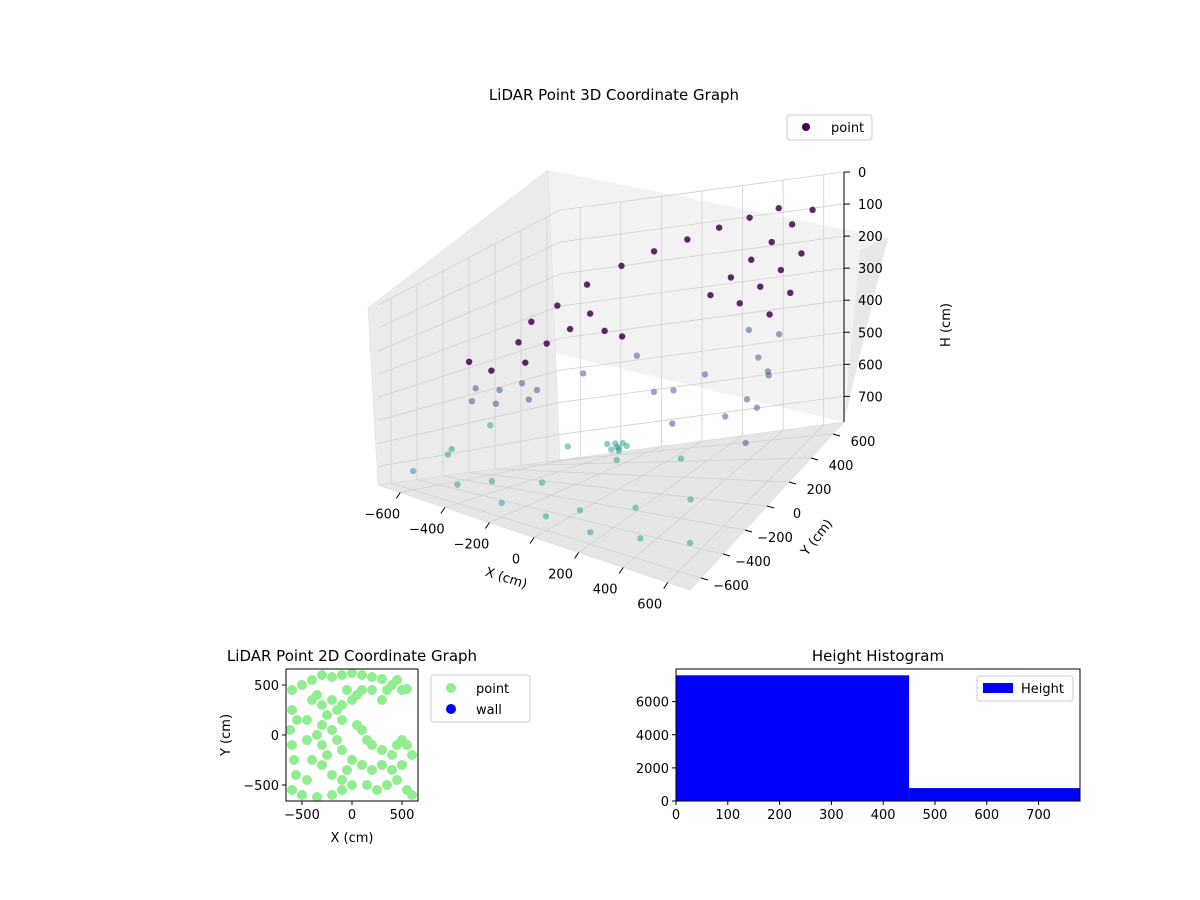 The width and height of the screenshot is (1200, 900). What do you see at coordinates (676, 815) in the screenshot?
I see `x-tick-label-histogram: 0` at bounding box center [676, 815].